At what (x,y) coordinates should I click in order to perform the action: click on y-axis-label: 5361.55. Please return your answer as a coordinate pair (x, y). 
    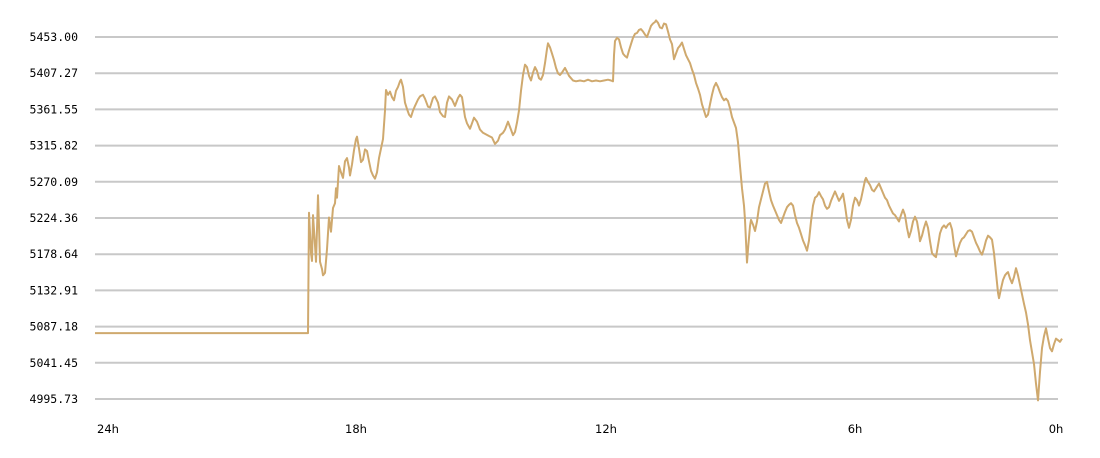
    Looking at the image, I should click on (54, 109).